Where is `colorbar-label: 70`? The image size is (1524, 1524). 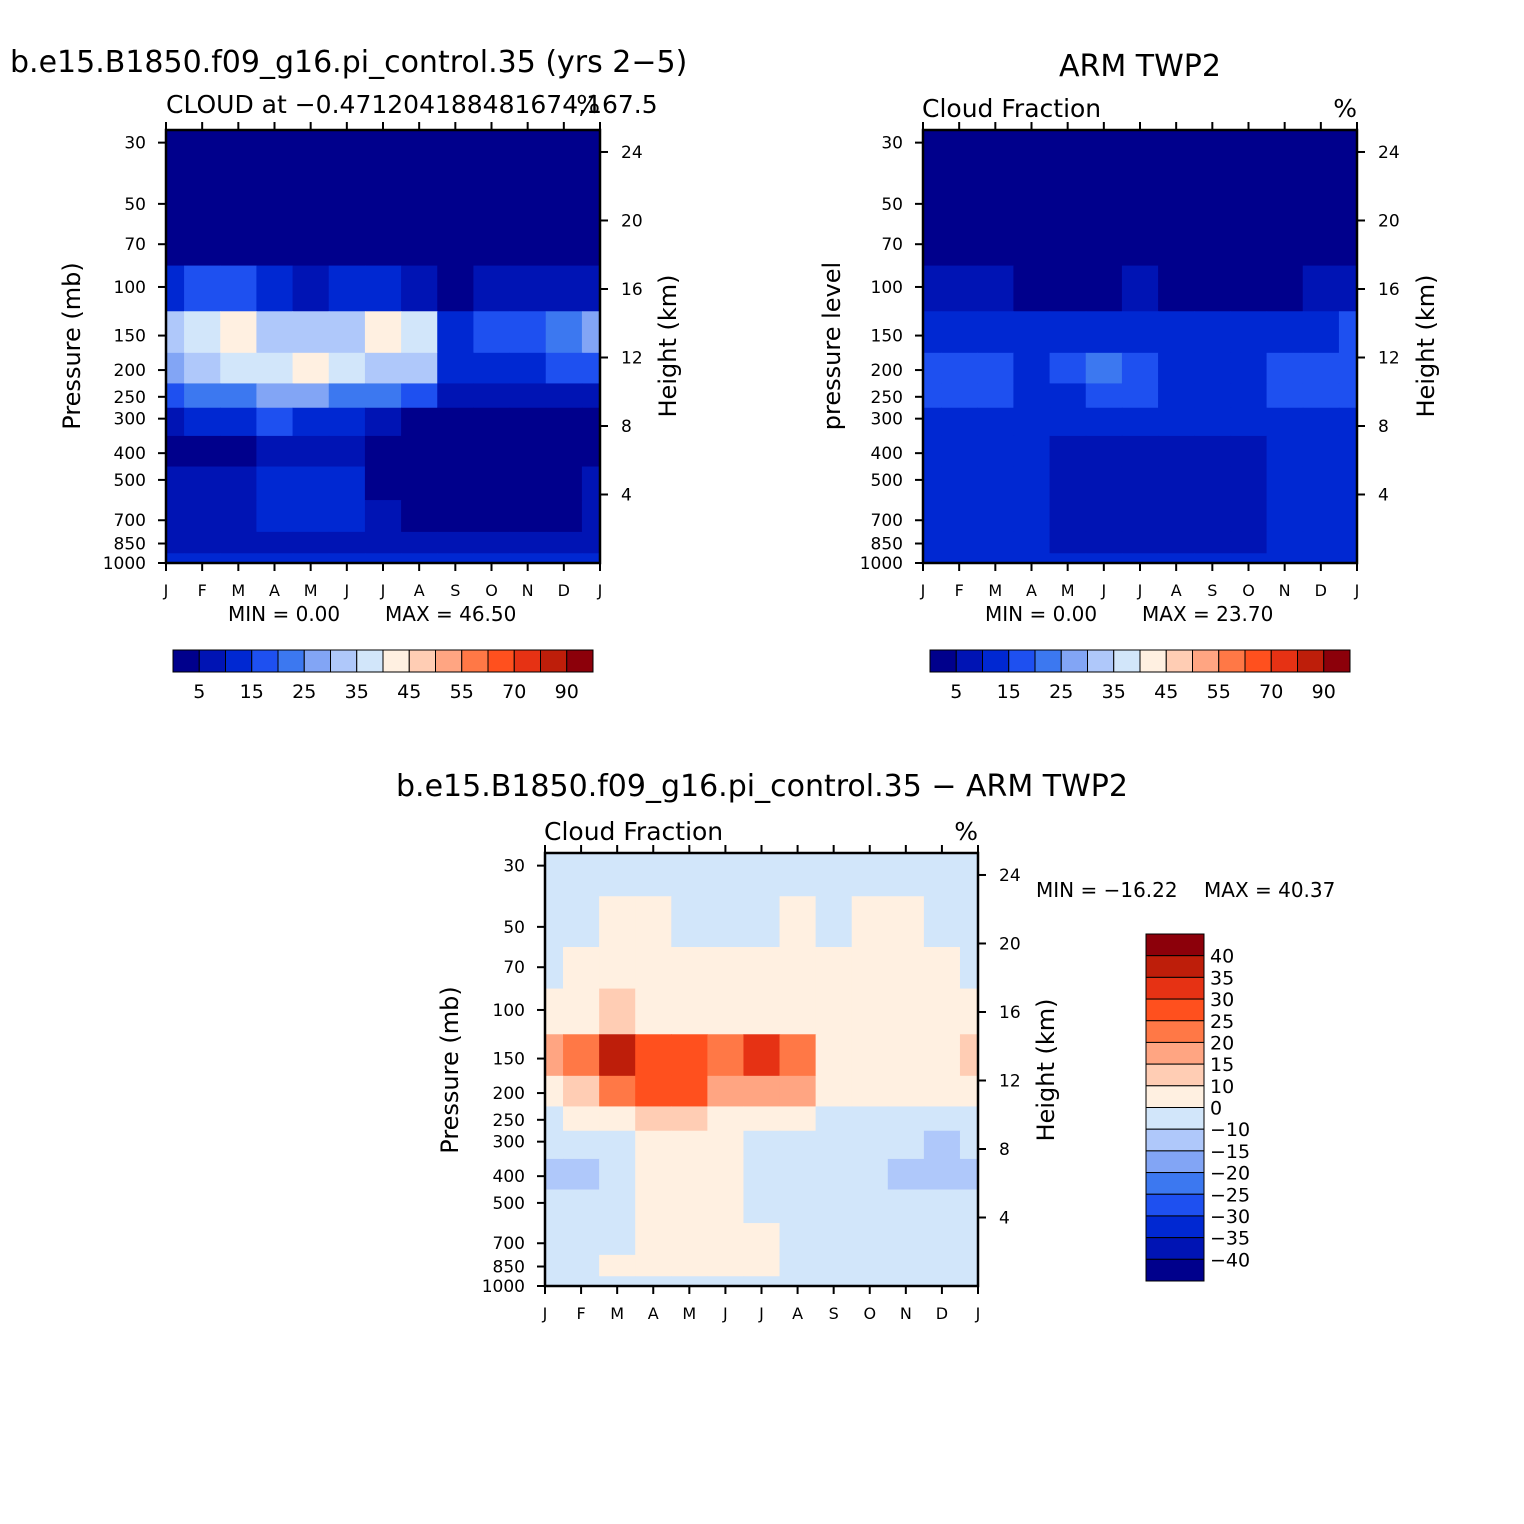
colorbar-label: 70 is located at coordinates (514, 692).